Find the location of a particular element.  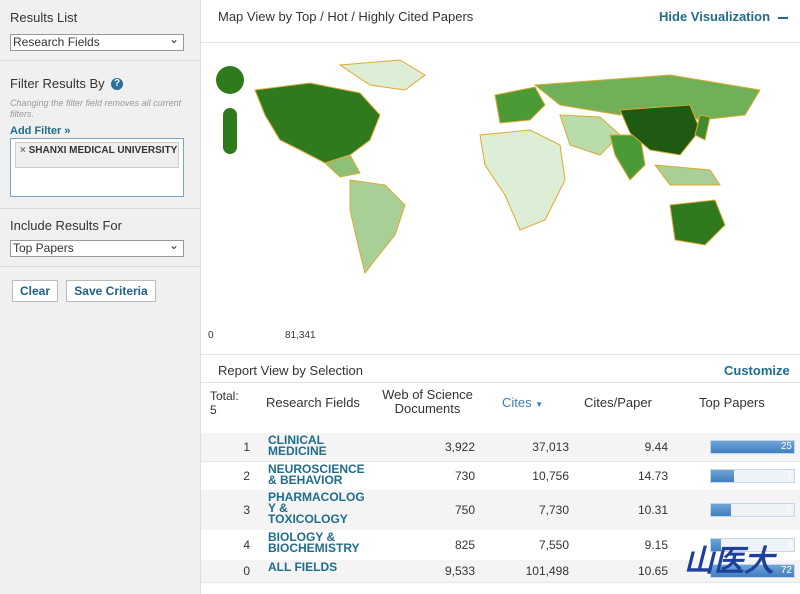

cites-per-paper: 14.73 is located at coordinates (652, 476).